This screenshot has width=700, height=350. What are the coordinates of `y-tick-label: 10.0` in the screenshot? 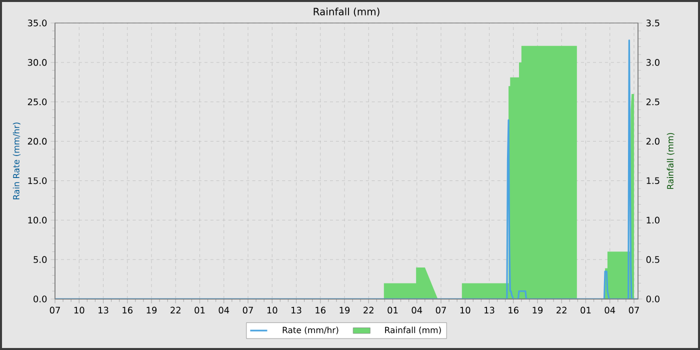 It's located at (37, 220).